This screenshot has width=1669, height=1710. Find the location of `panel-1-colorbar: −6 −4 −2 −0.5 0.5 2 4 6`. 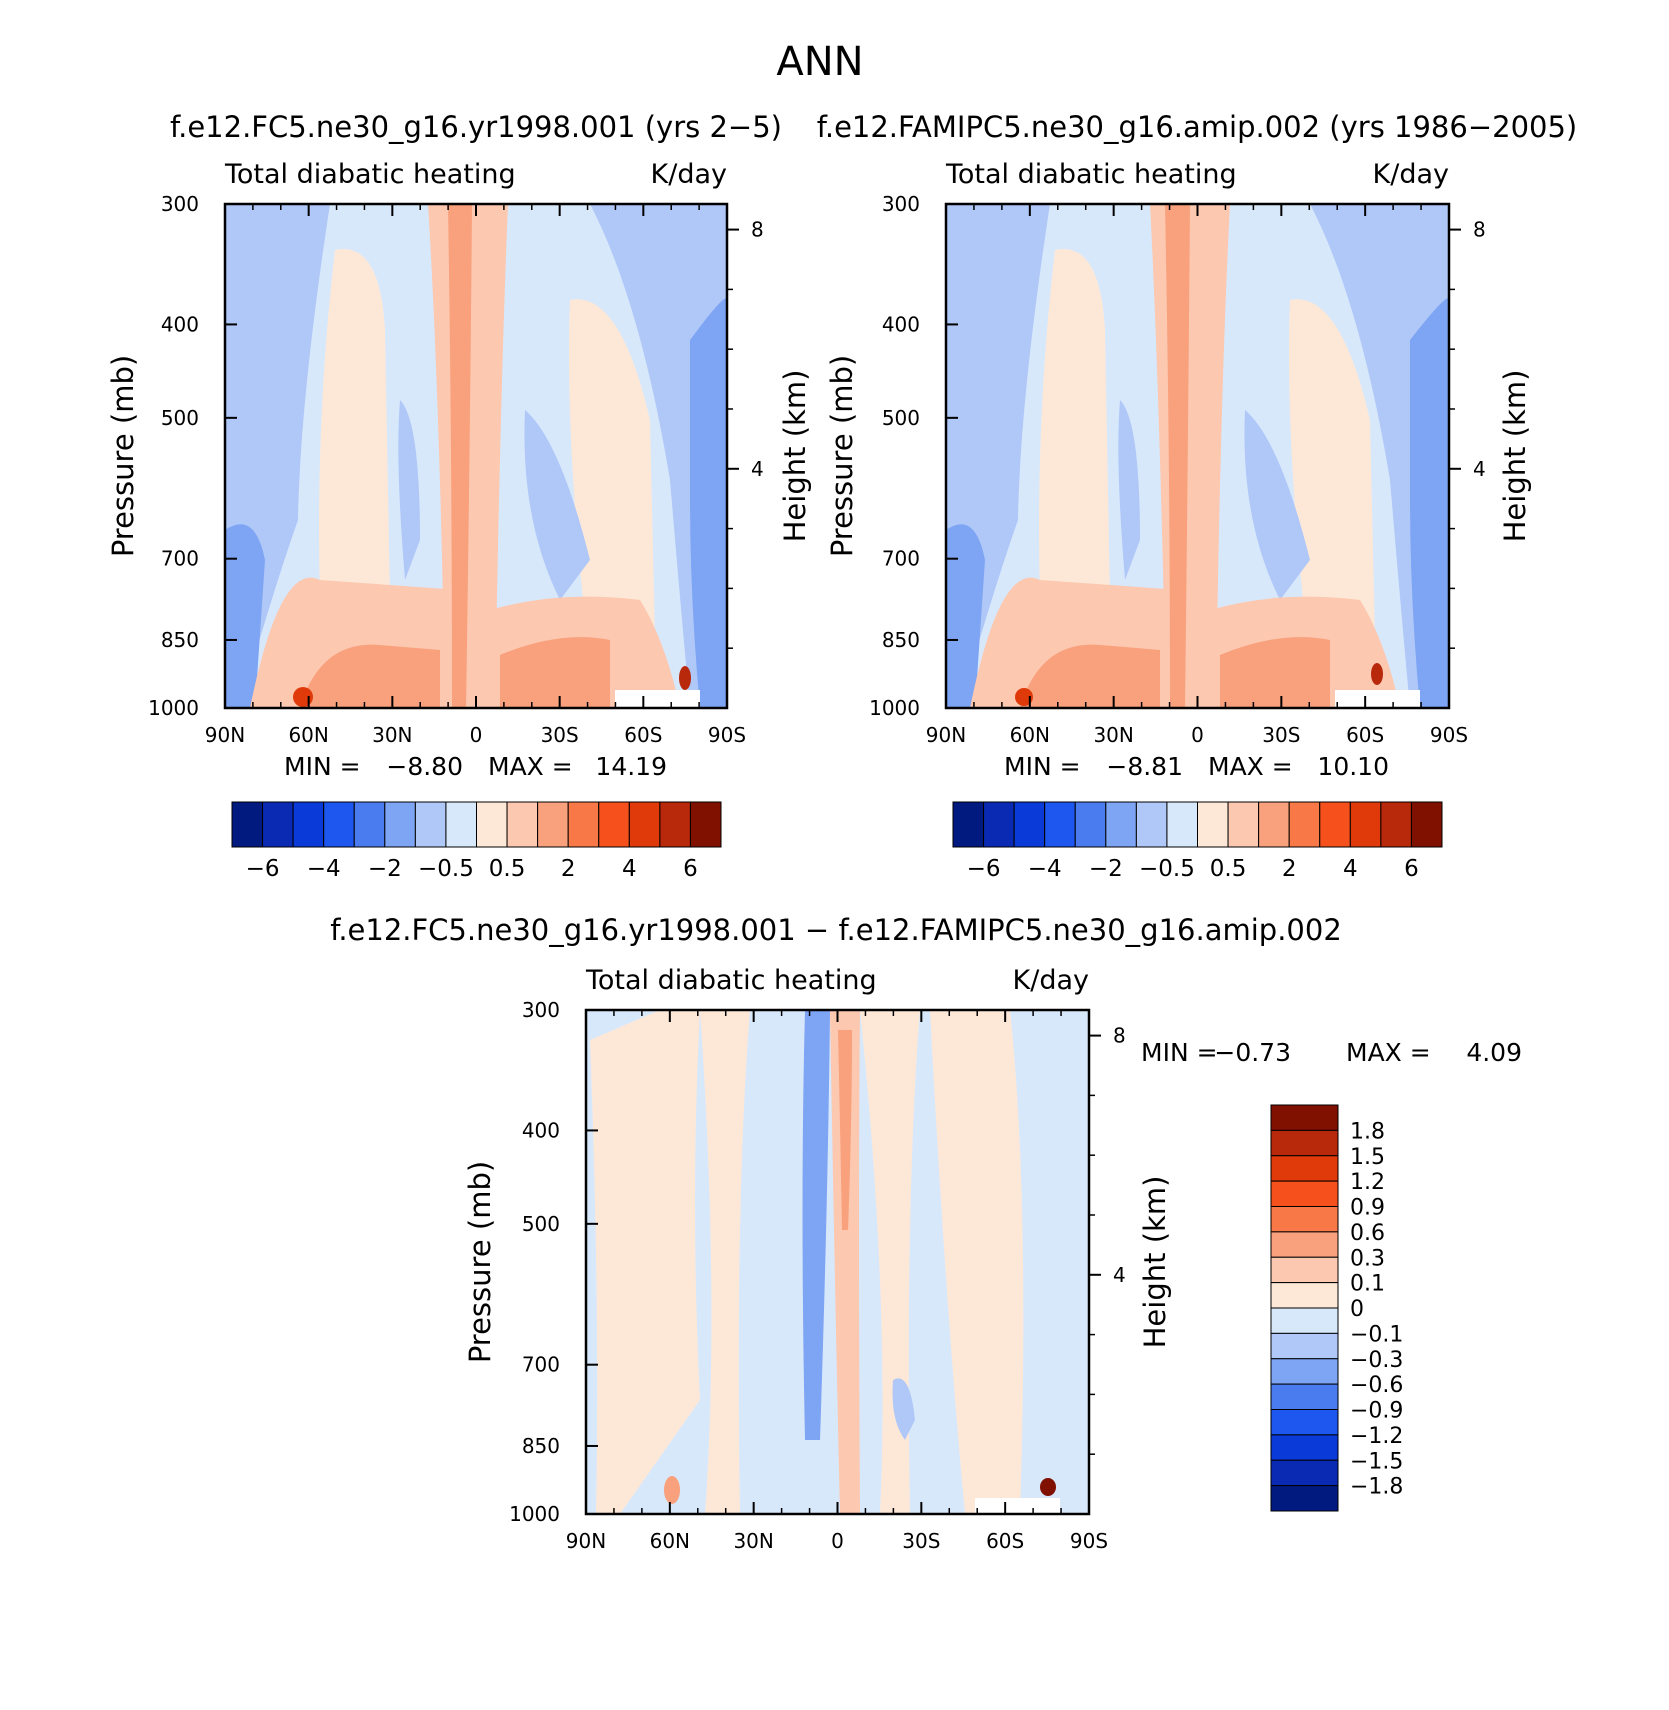

panel-1-colorbar: −6 −4 −2 −0.5 0.5 2 4 6 is located at coordinates (476, 841).